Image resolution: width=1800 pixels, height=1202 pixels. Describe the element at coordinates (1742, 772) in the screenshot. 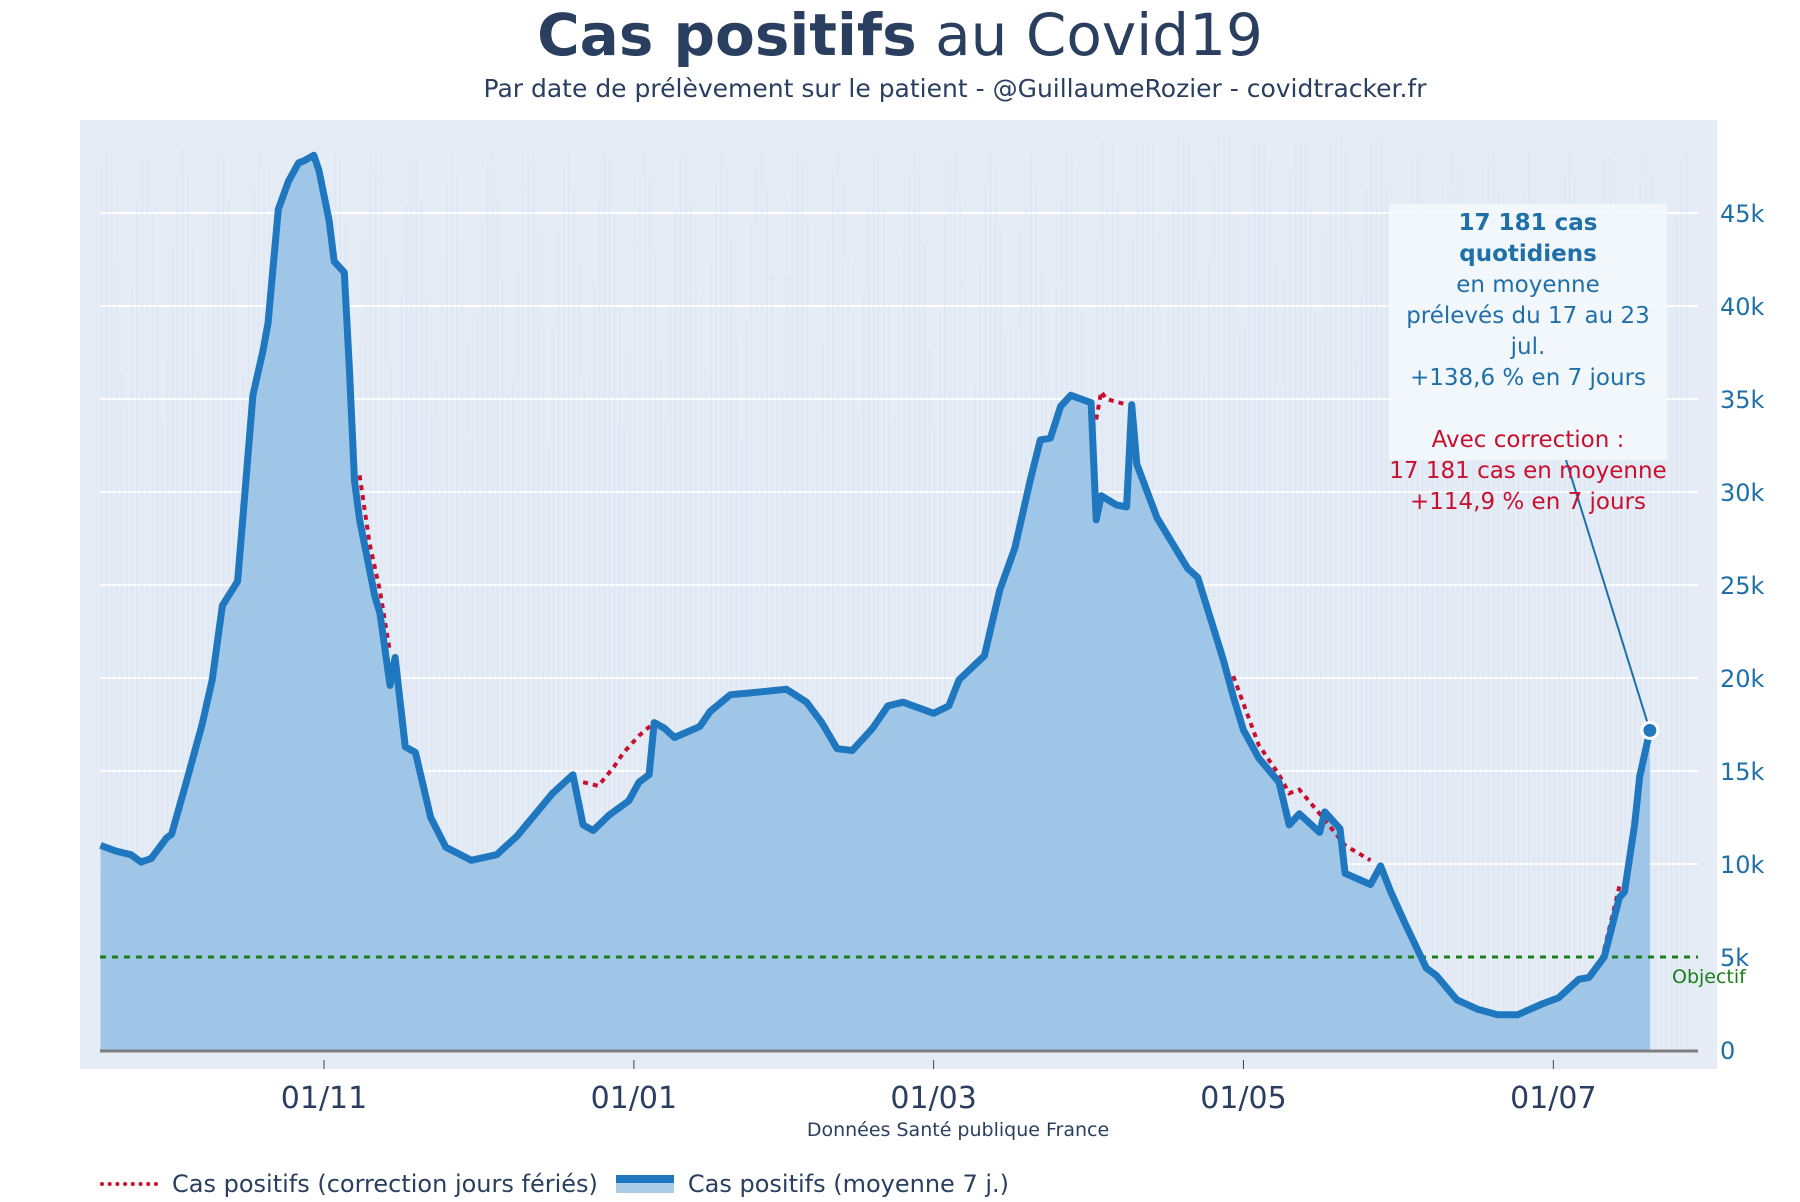

I see `y-tick-label: 15k` at that location.